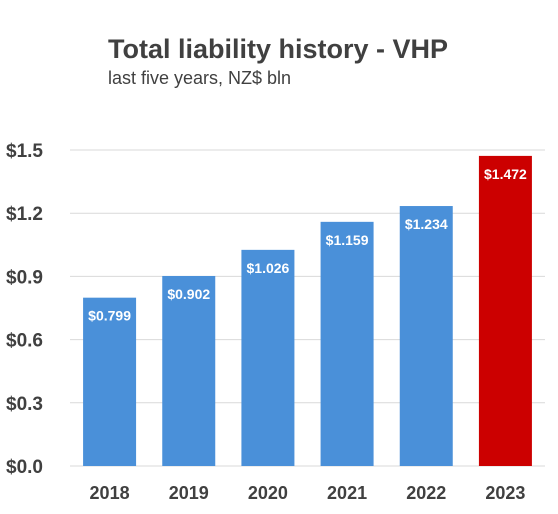 Image resolution: width=558 pixels, height=514 pixels. Describe the element at coordinates (188, 294) in the screenshot. I see `data-label-2019: $0.902` at that location.